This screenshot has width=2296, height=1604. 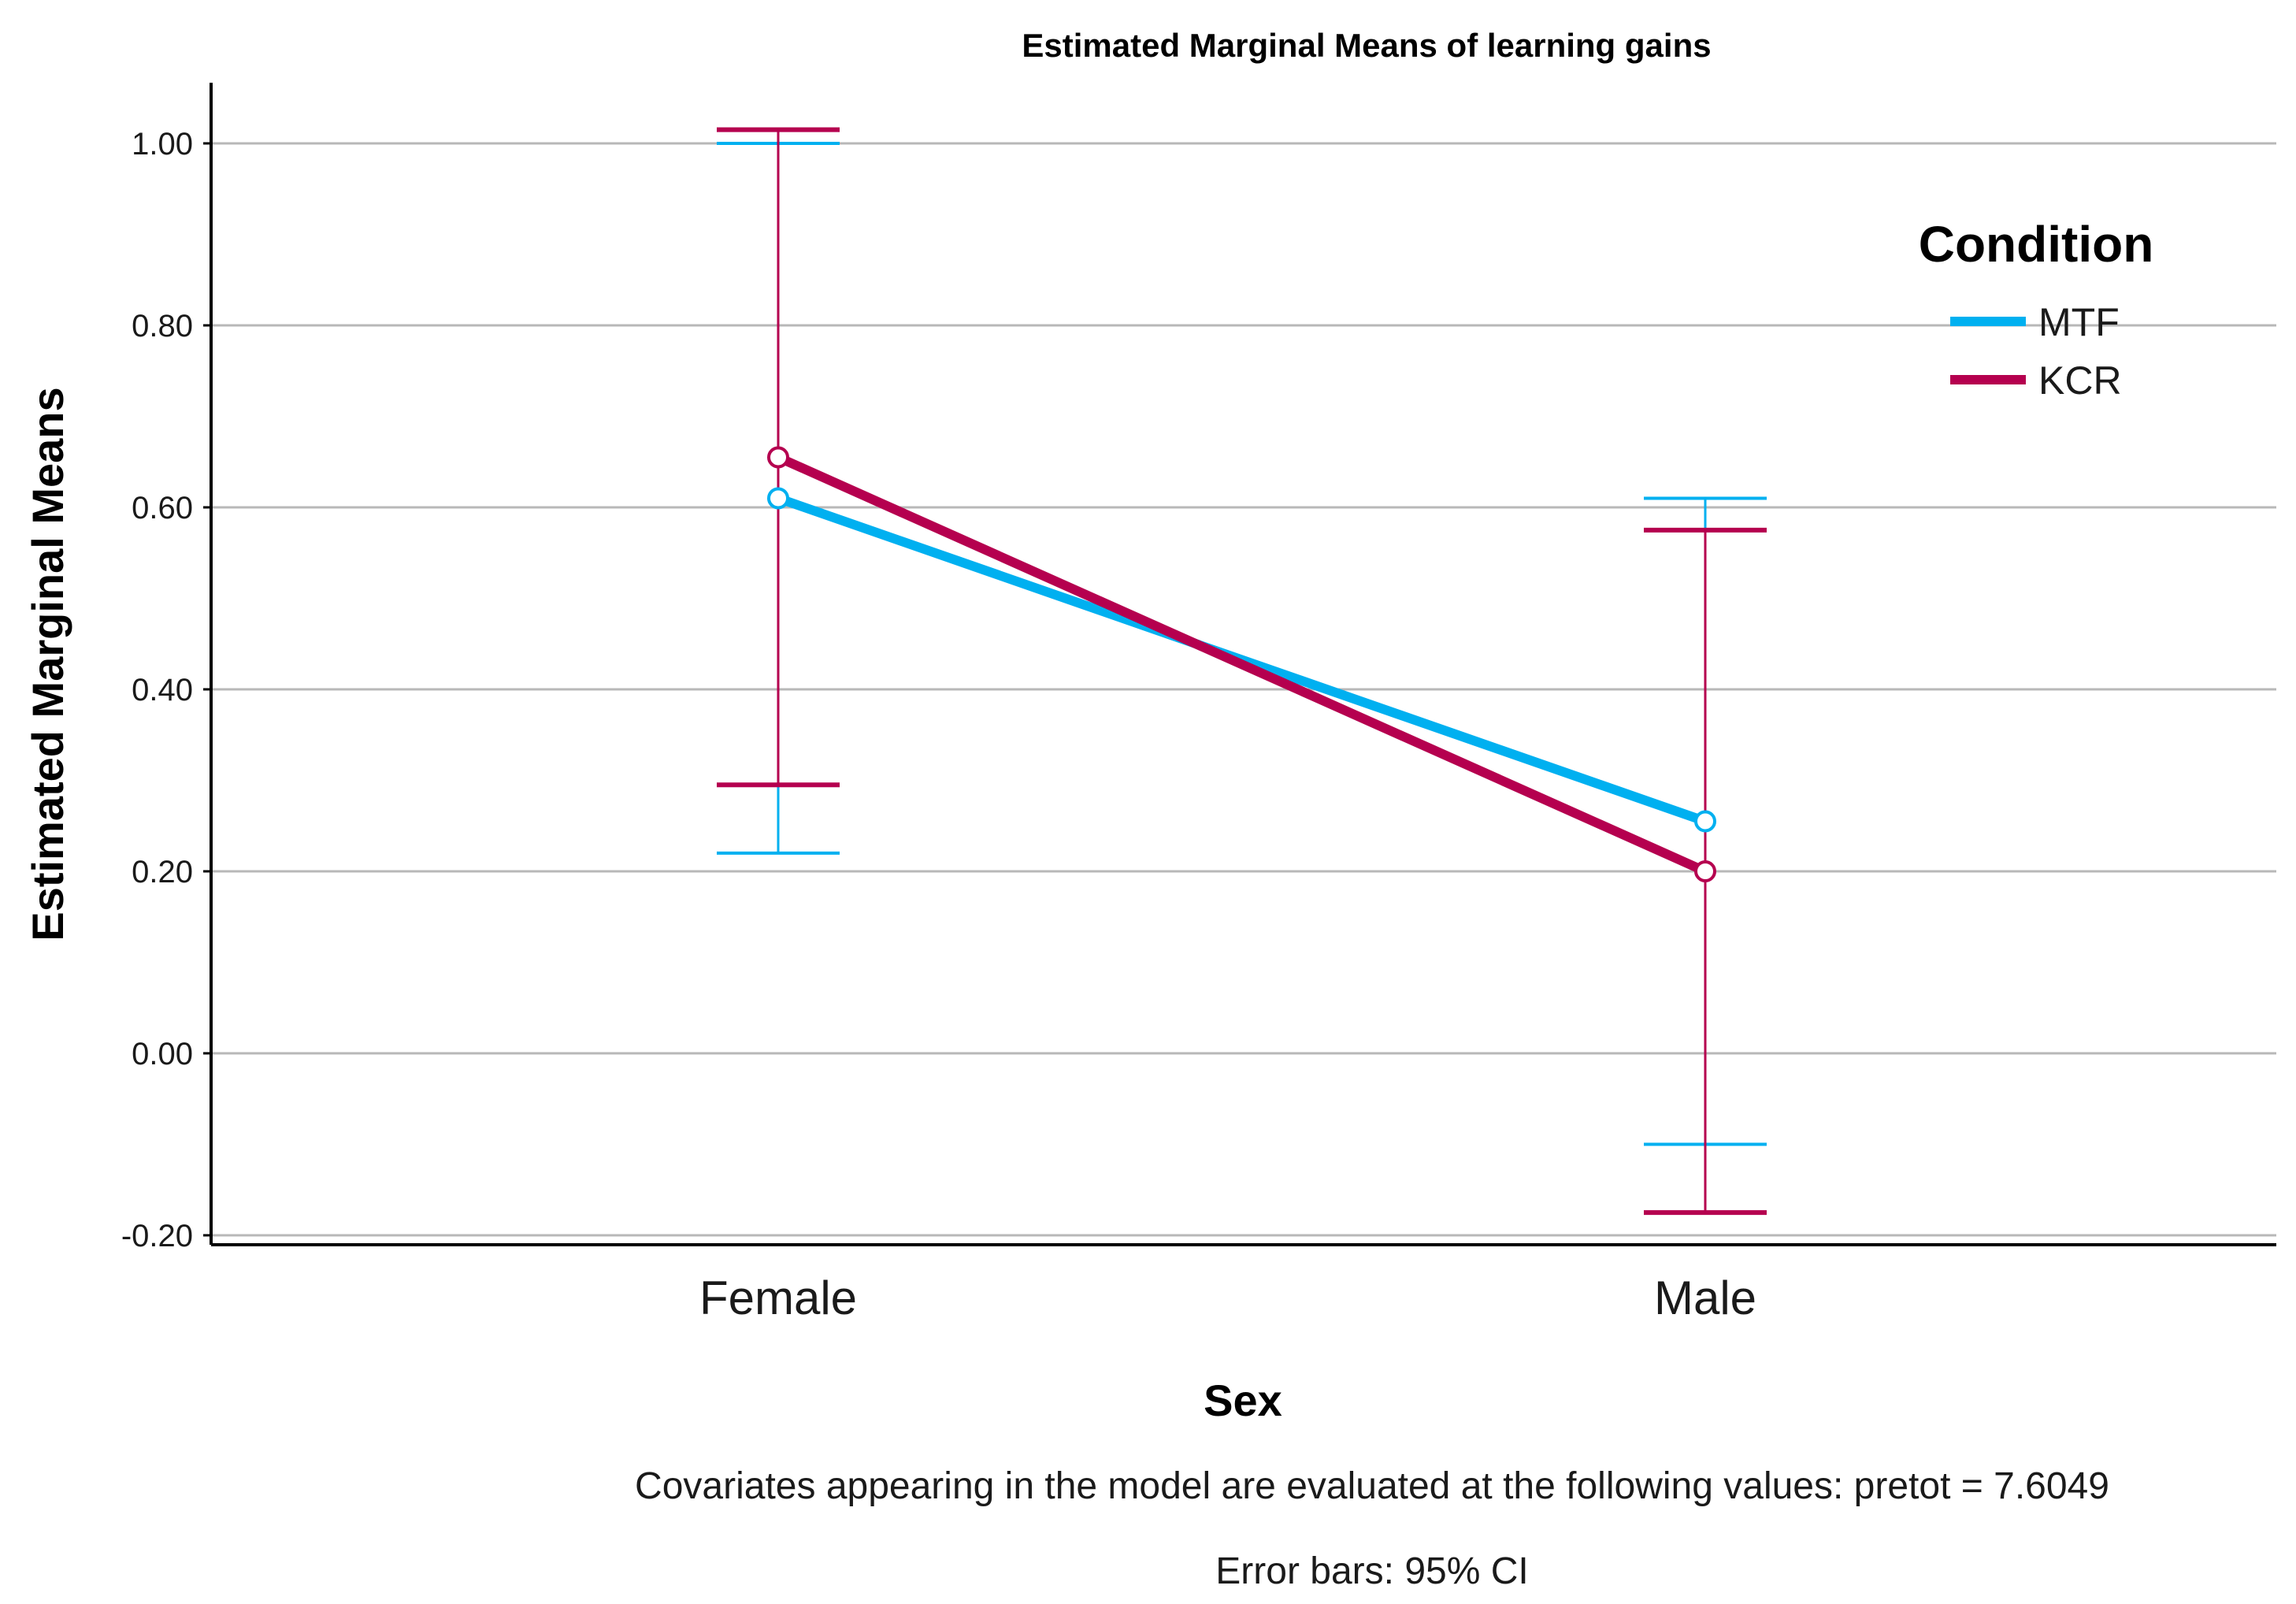 I want to click on series-markers, so click(x=1241, y=664).